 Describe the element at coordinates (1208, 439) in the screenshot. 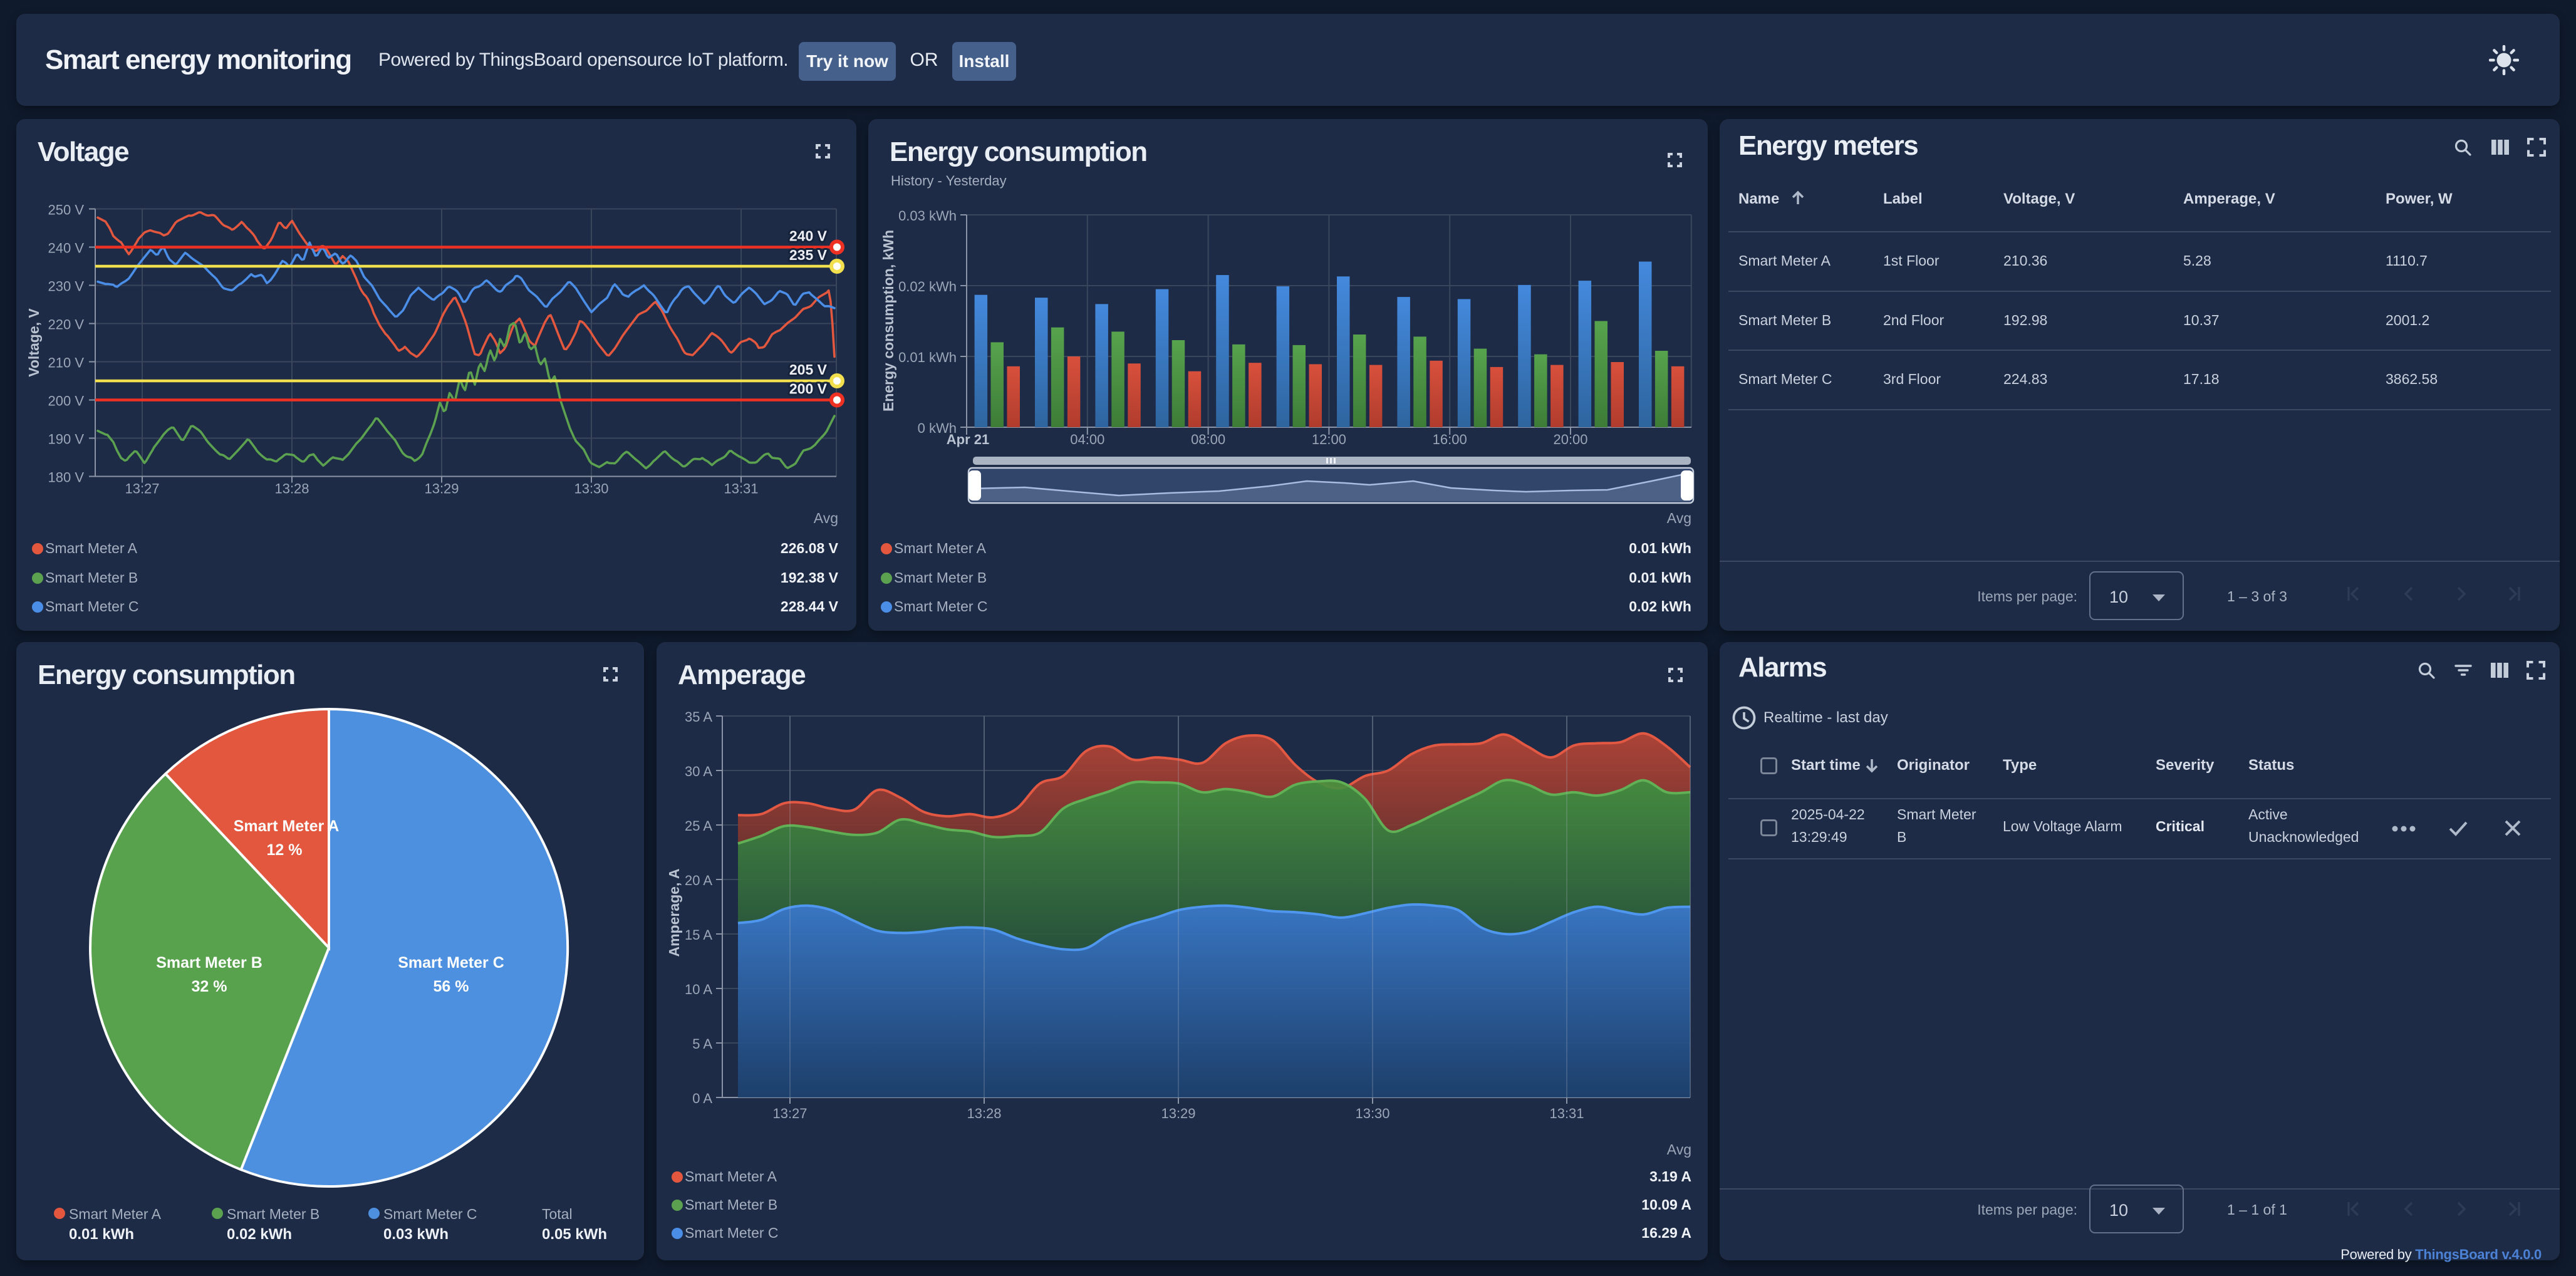

I see `svg-text: 08:00` at that location.